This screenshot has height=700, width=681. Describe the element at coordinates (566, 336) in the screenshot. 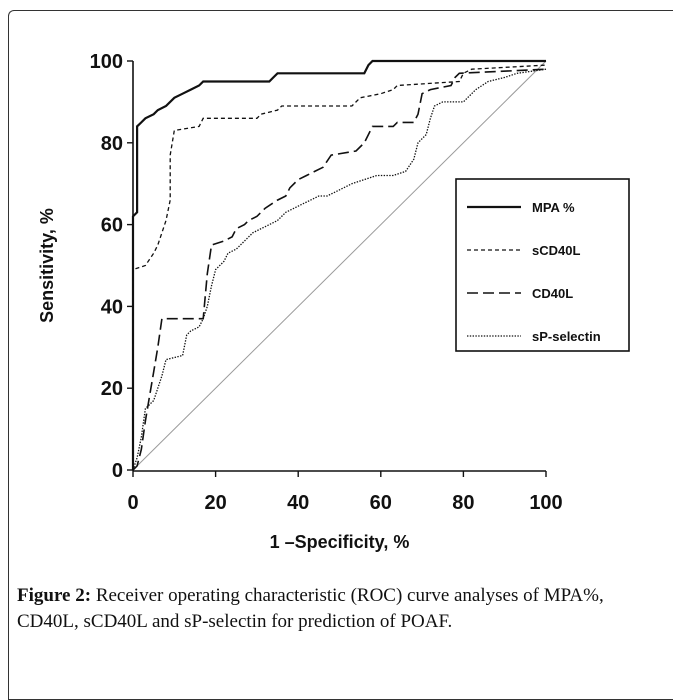

I see `legend-label: sP-selectin` at that location.